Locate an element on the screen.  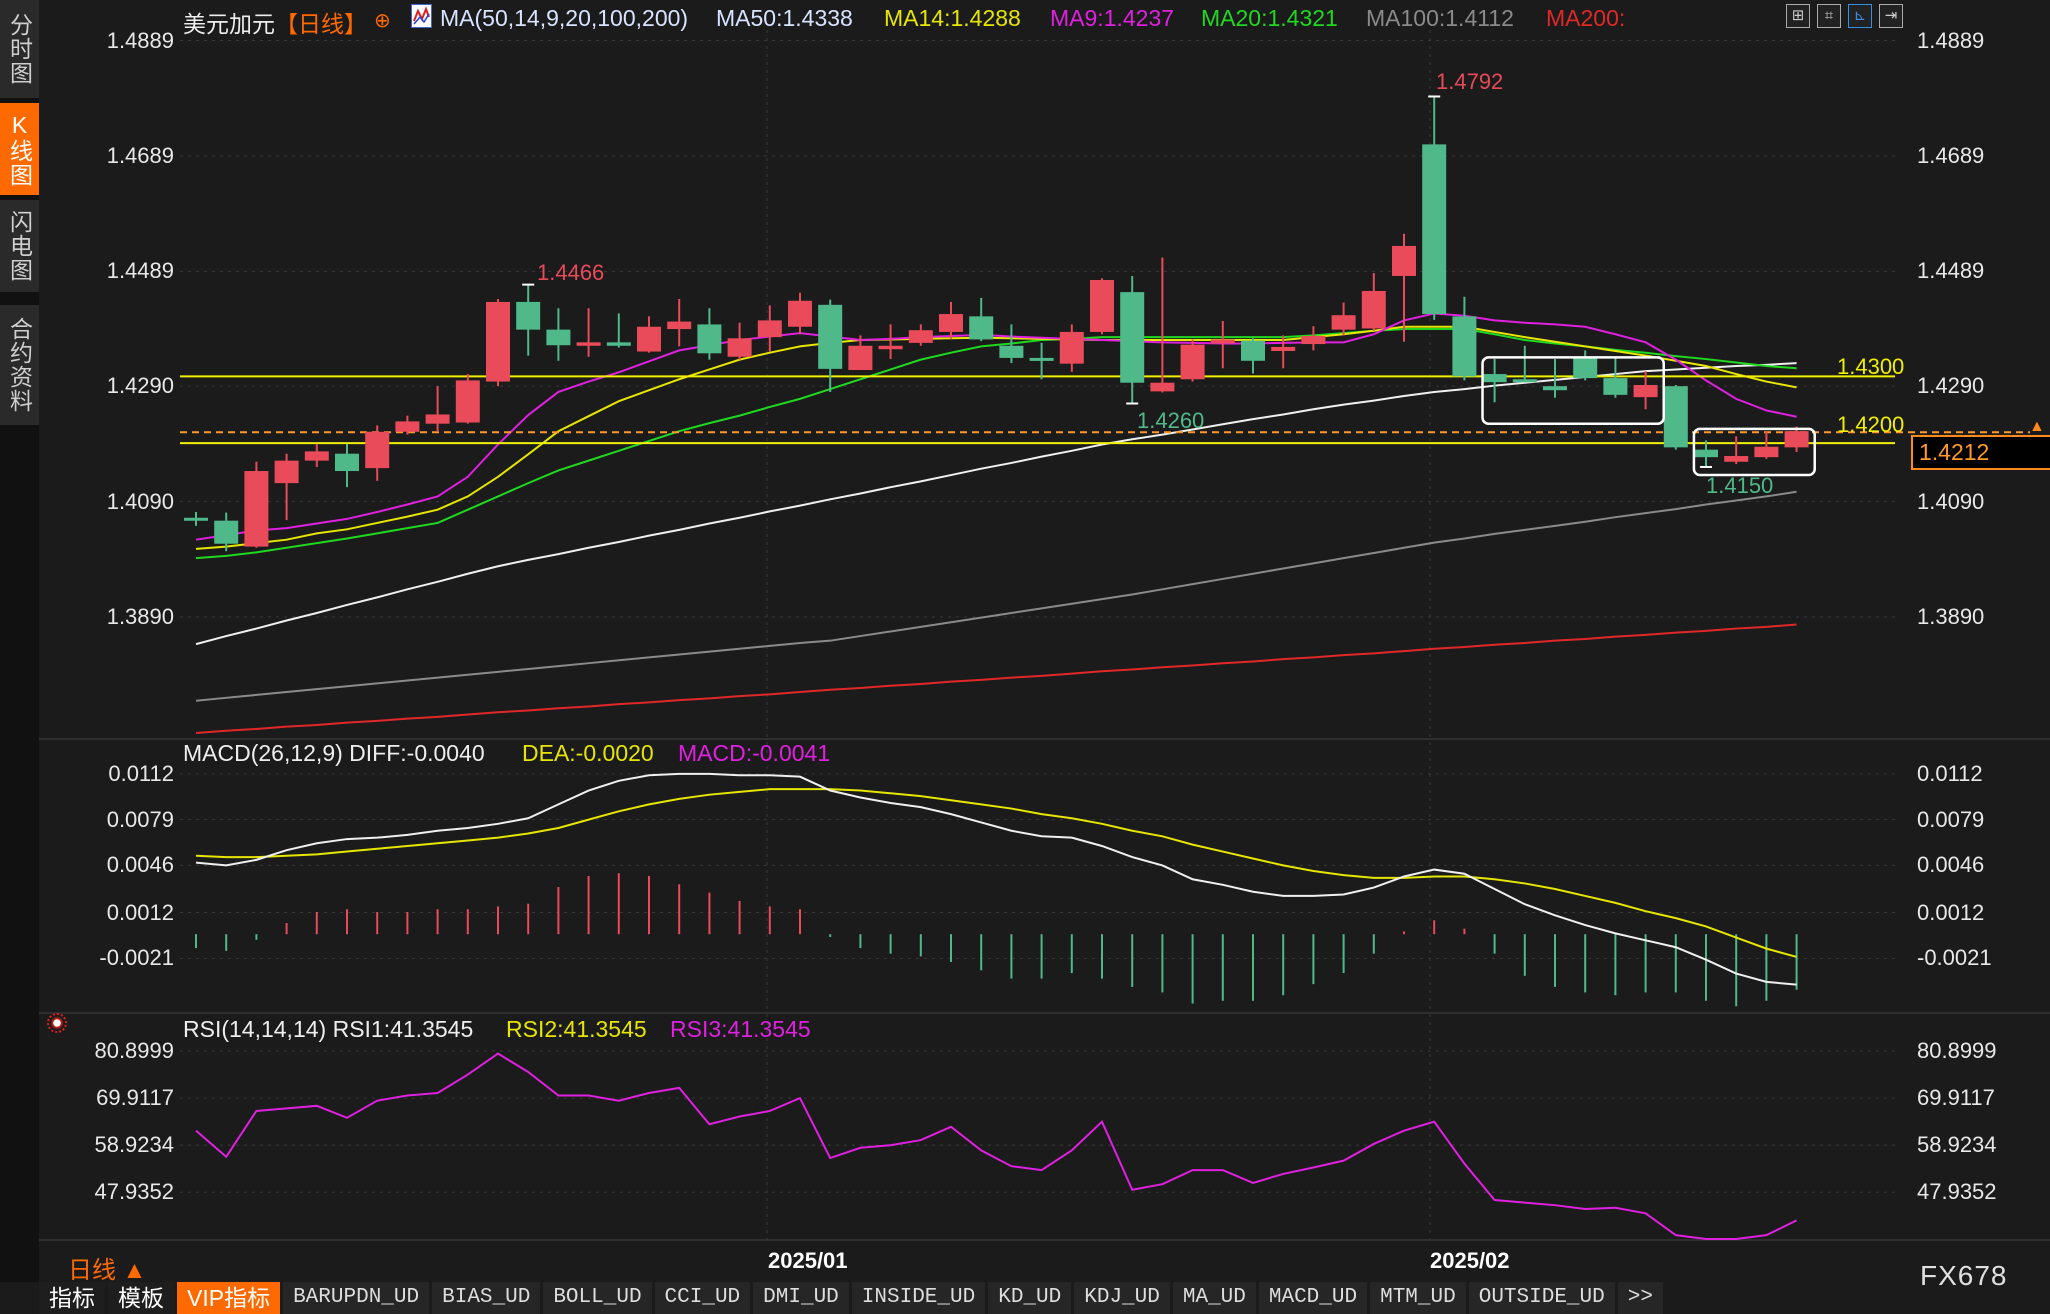
ma-line-ma20 is located at coordinates (996, 444).